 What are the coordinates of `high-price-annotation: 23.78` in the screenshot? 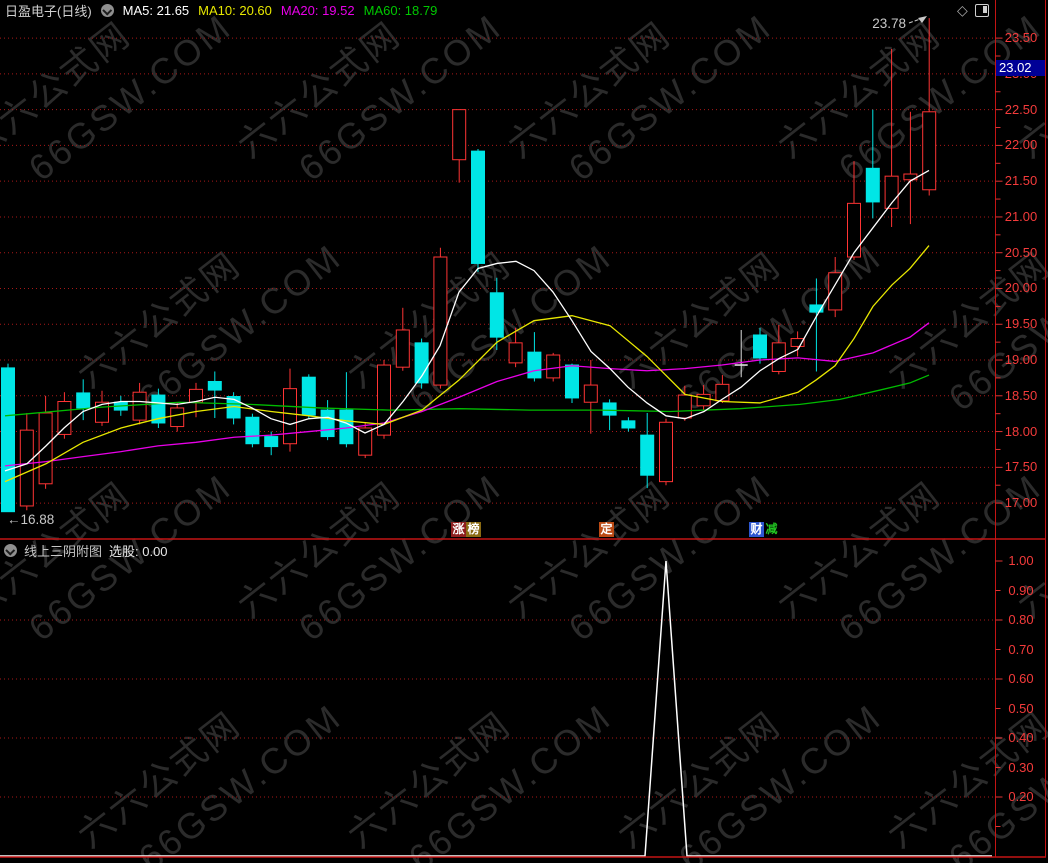 It's located at (889, 23).